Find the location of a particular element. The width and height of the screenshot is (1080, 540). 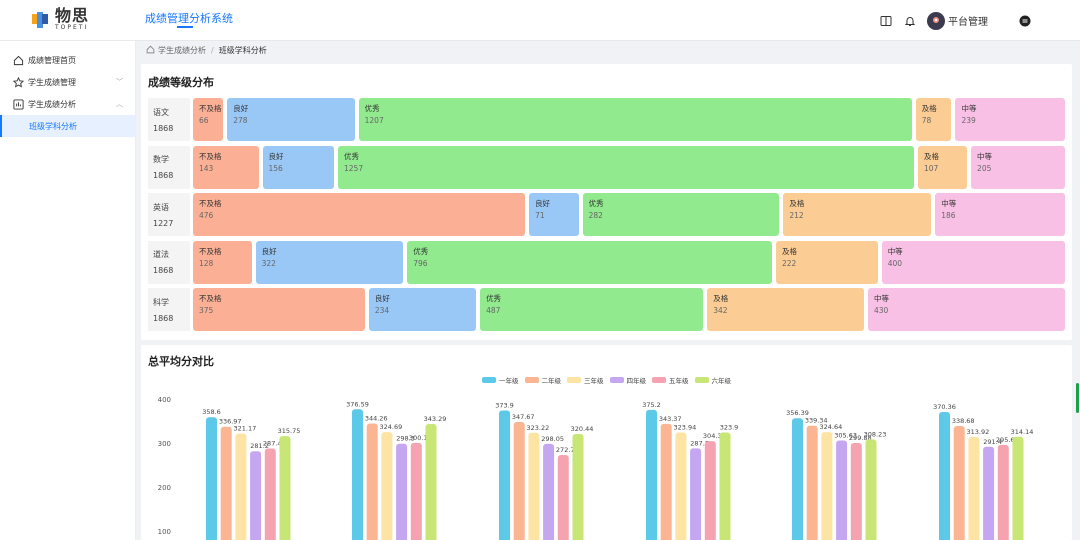

data-label: 295.69 is located at coordinates (1007, 440).